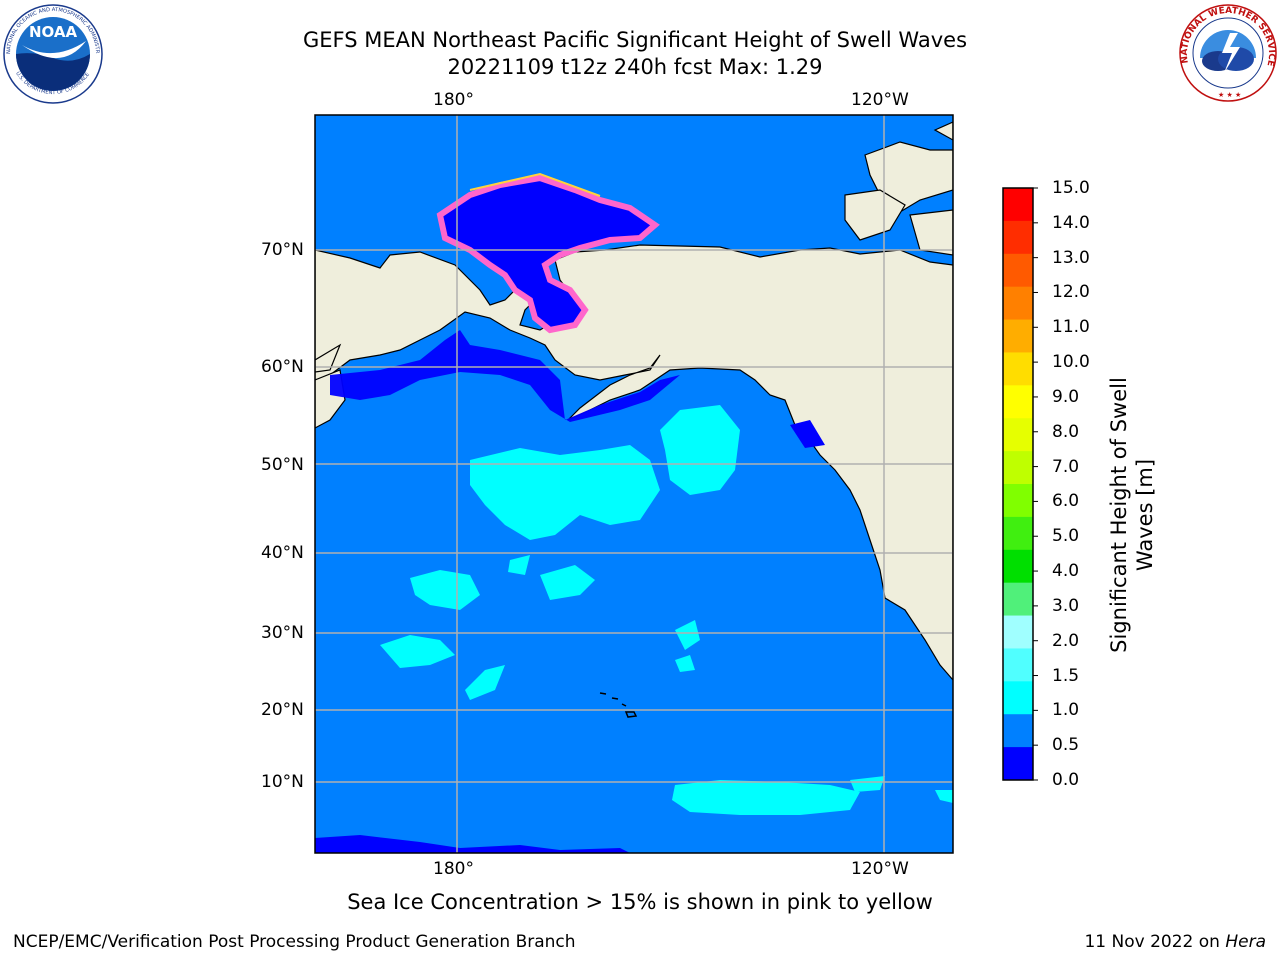  Describe the element at coordinates (282, 553) in the screenshot. I see `lat-label-40n: 40°N` at that location.